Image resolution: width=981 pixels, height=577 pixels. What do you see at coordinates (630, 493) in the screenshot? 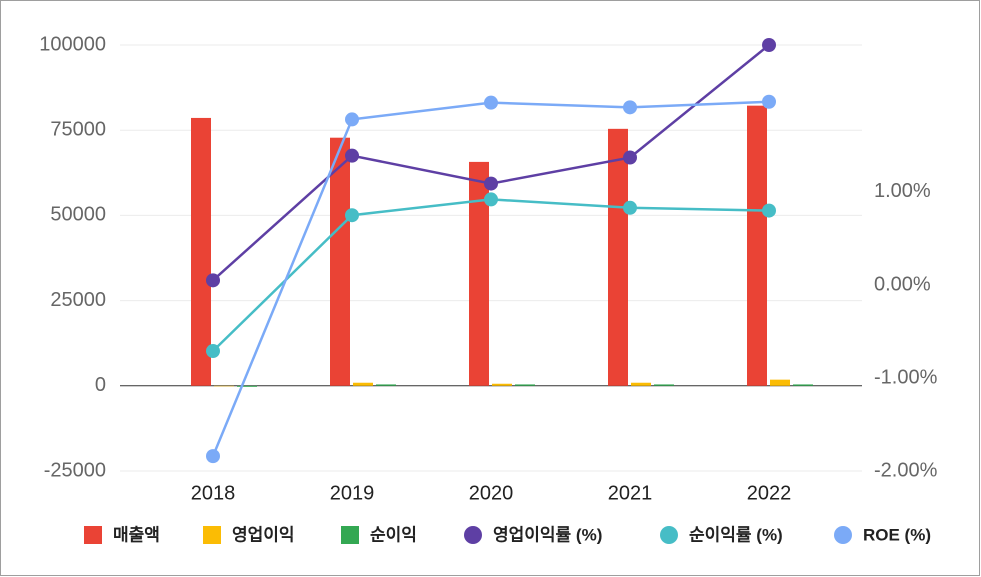
I see `x-tick-label: 2021` at bounding box center [630, 493].